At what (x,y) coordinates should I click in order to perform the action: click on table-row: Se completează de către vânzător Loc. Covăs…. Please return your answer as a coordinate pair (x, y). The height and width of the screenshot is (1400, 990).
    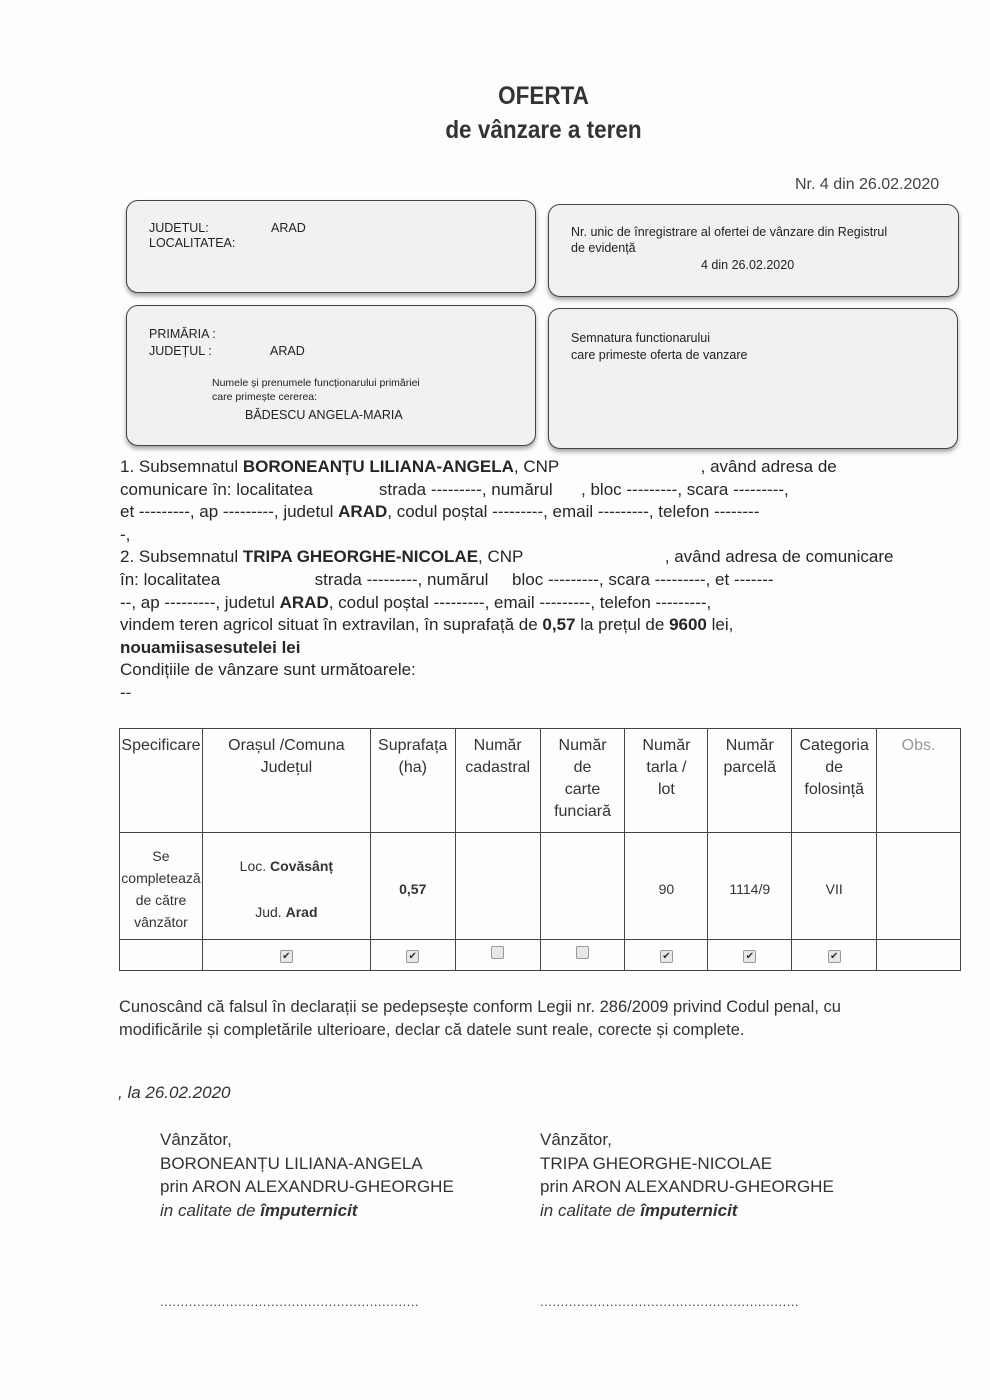
    Looking at the image, I should click on (540, 886).